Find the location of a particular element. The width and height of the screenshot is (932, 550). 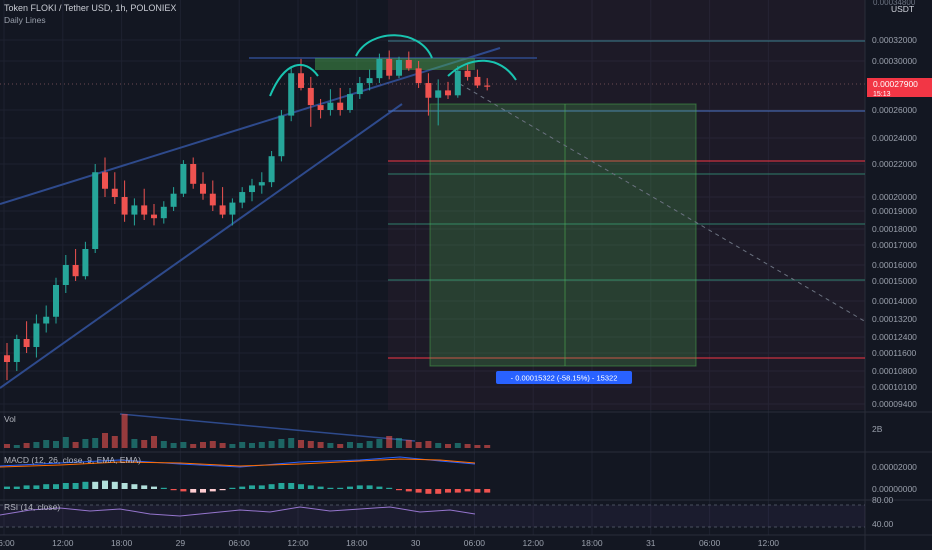

top-partial-tick: 0.00034800 is located at coordinates (894, 3).